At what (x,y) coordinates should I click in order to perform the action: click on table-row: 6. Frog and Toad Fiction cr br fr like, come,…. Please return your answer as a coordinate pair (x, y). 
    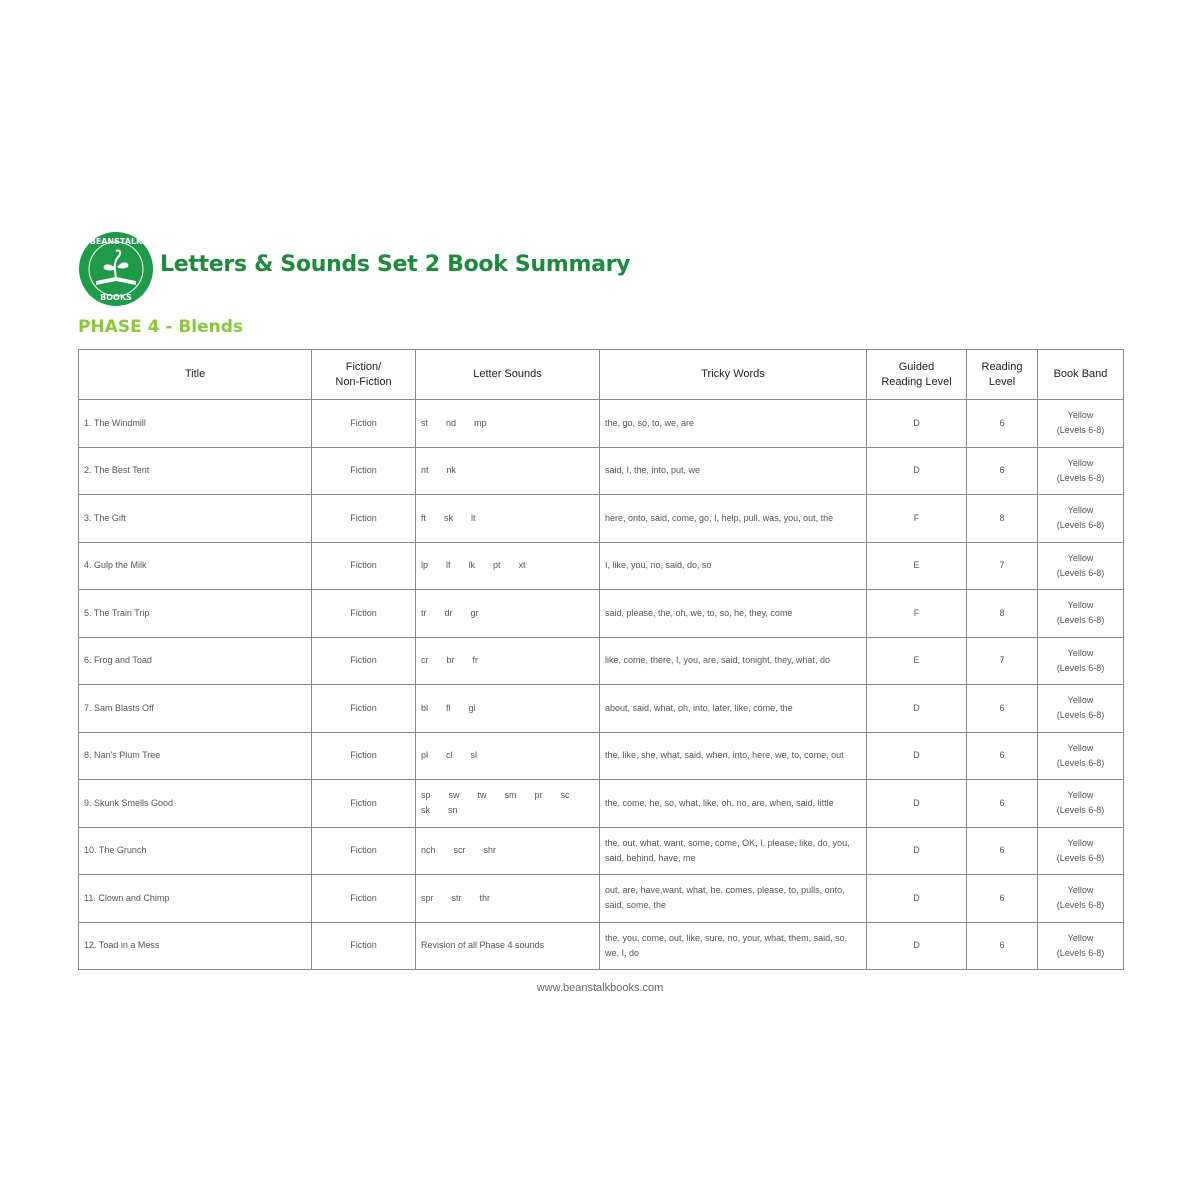
    Looking at the image, I should click on (601, 660).